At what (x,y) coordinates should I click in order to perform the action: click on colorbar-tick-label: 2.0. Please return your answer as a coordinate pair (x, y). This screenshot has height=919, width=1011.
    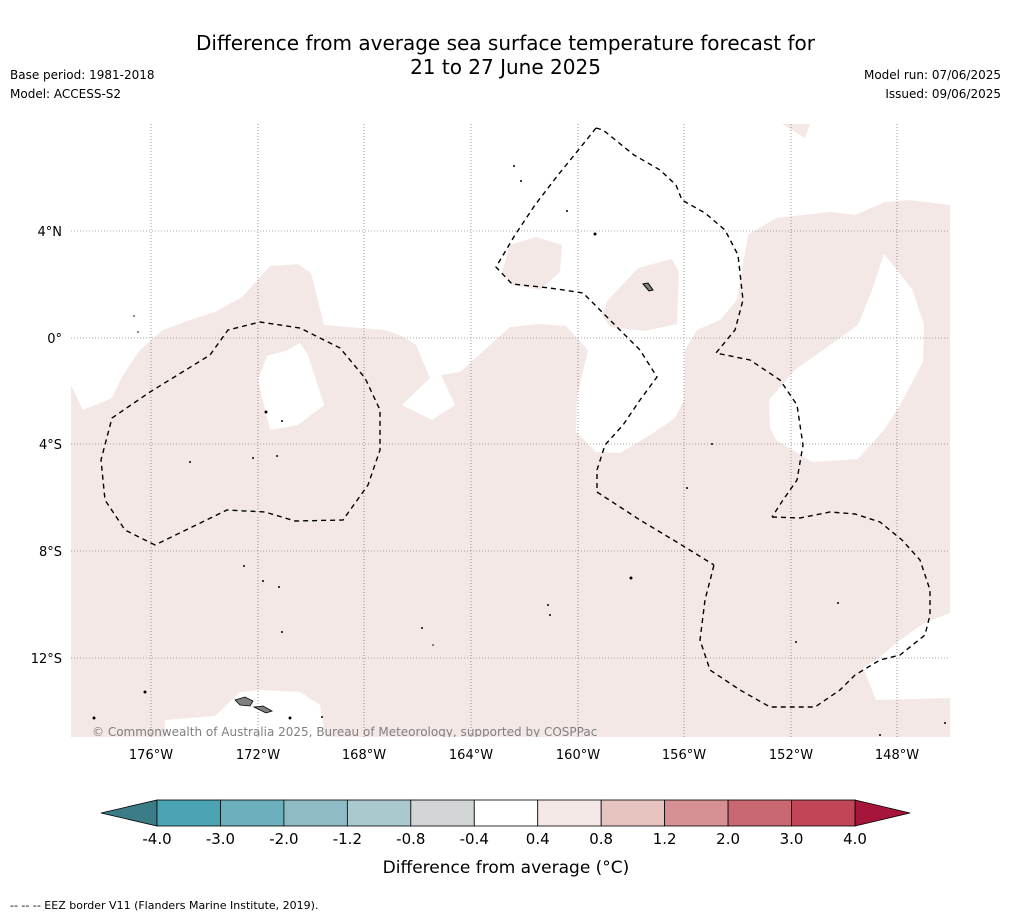
    Looking at the image, I should click on (728, 839).